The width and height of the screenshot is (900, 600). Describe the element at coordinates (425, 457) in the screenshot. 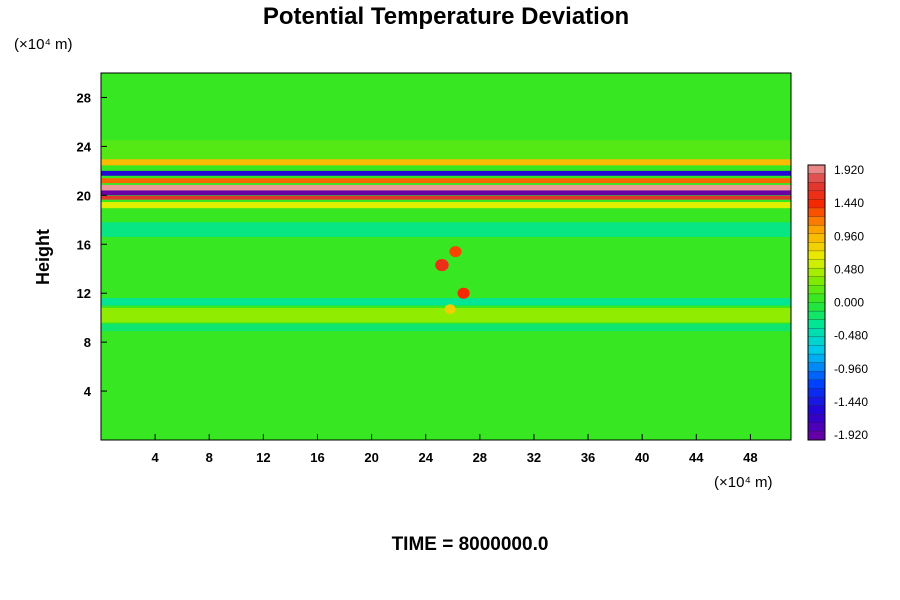

I see `x-tick-label: 24` at that location.